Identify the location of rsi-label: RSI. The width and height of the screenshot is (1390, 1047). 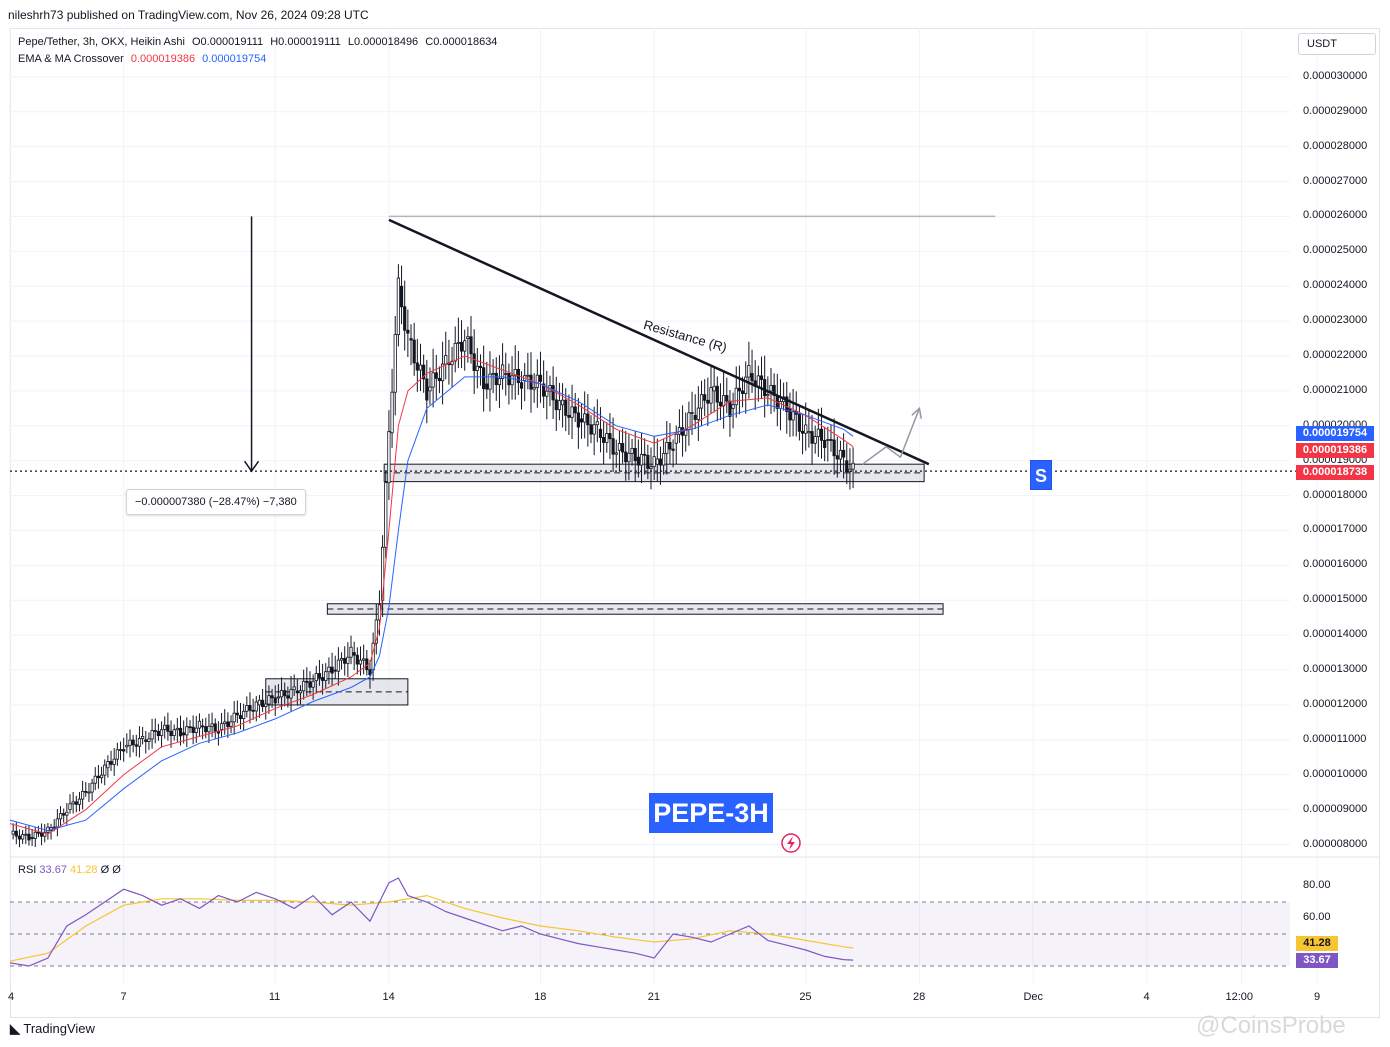
(27, 870).